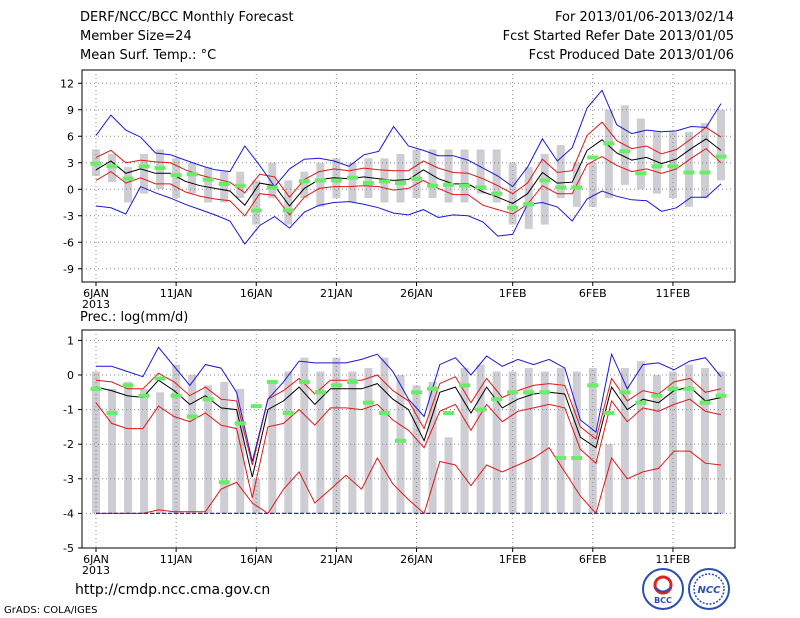  Describe the element at coordinates (644, 17) in the screenshot. I see `header-period: For 2013/01/06-2013/02/14` at that location.